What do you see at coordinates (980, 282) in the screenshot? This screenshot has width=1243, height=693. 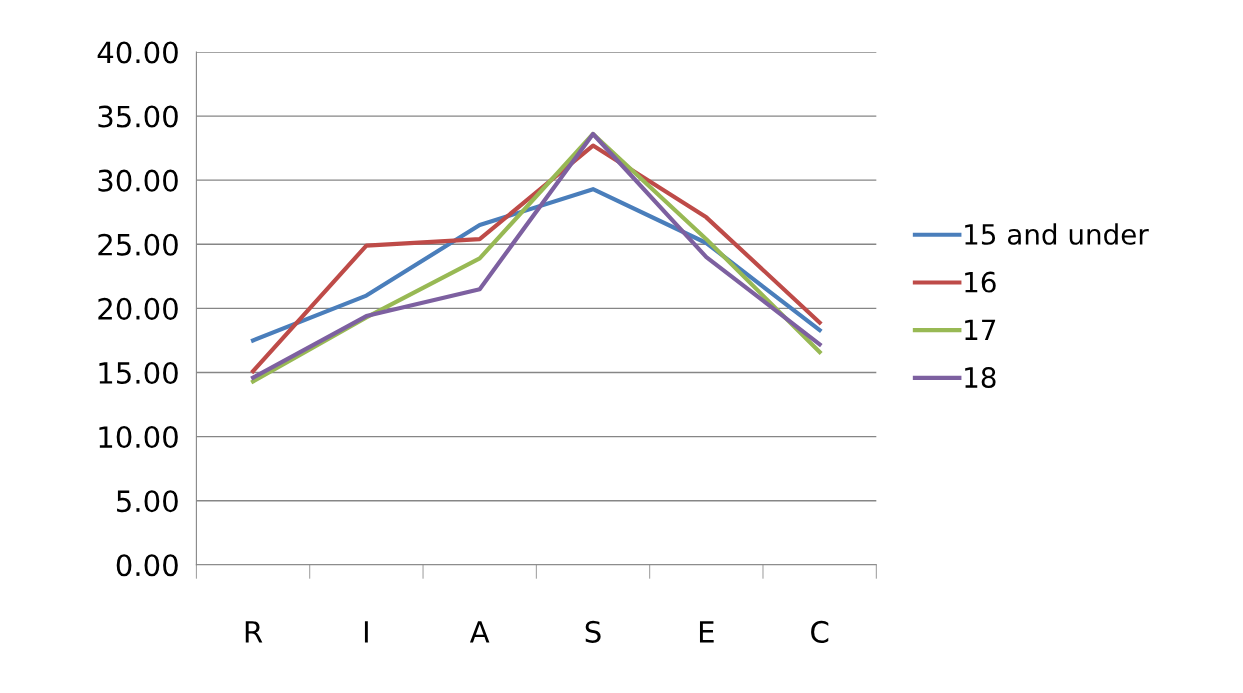 I see `legend-label: 16` at bounding box center [980, 282].